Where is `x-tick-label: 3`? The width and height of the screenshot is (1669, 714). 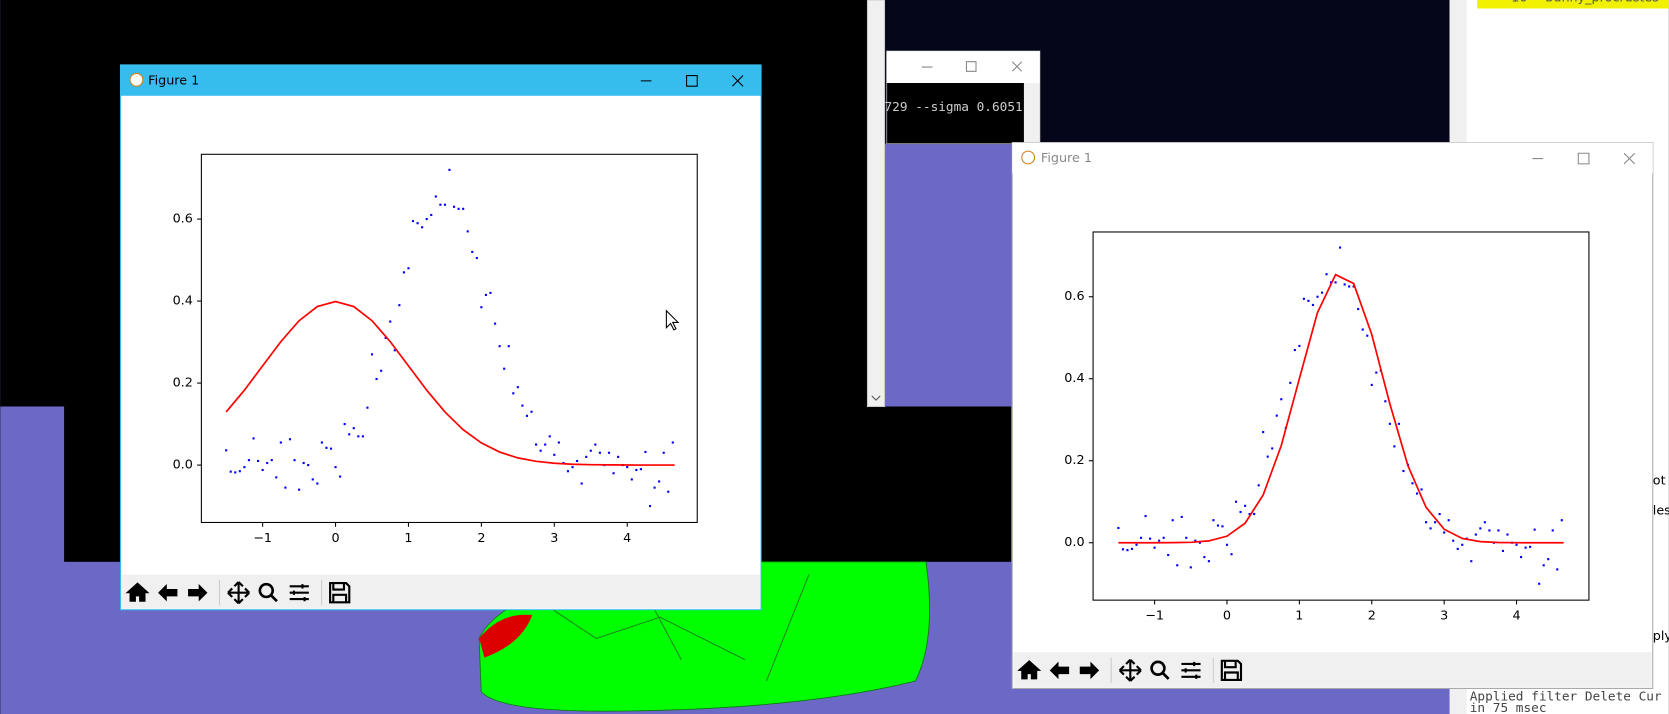 x-tick-label: 3 is located at coordinates (554, 538).